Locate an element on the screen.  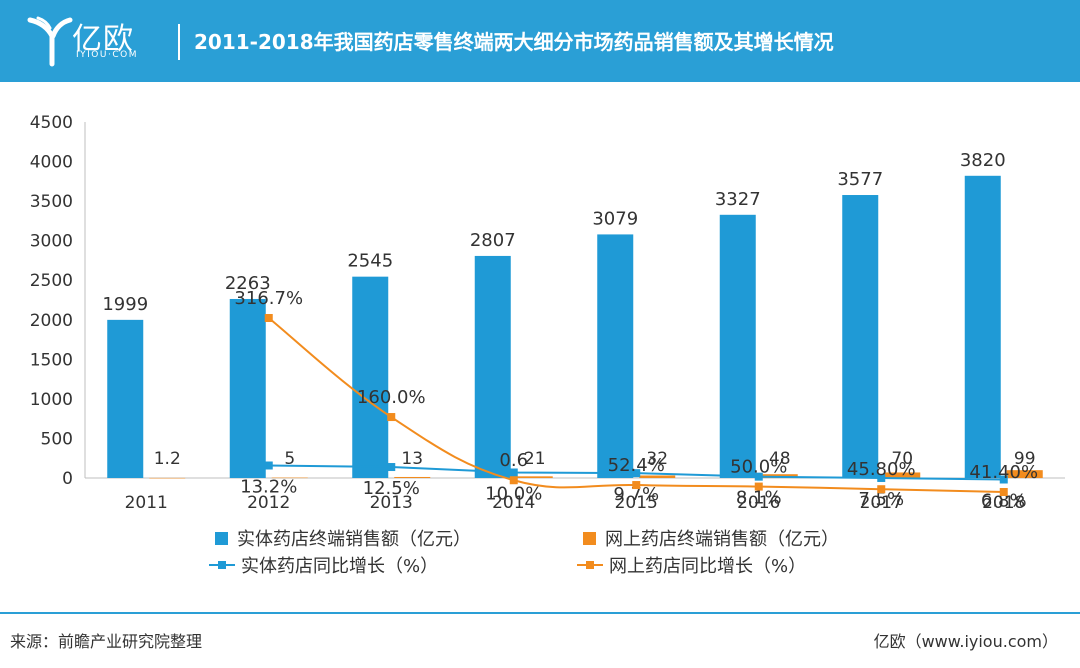
physical-sales-label: 3820 is located at coordinates (983, 160).